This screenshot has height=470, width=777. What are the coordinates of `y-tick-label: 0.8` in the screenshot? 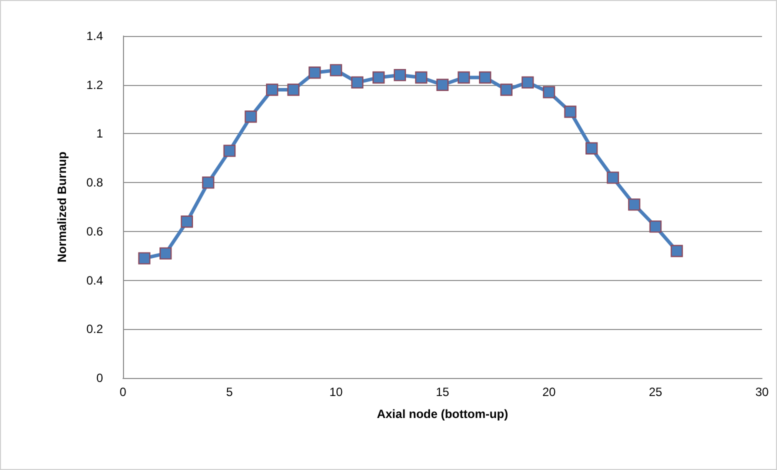 It's located at (95, 183).